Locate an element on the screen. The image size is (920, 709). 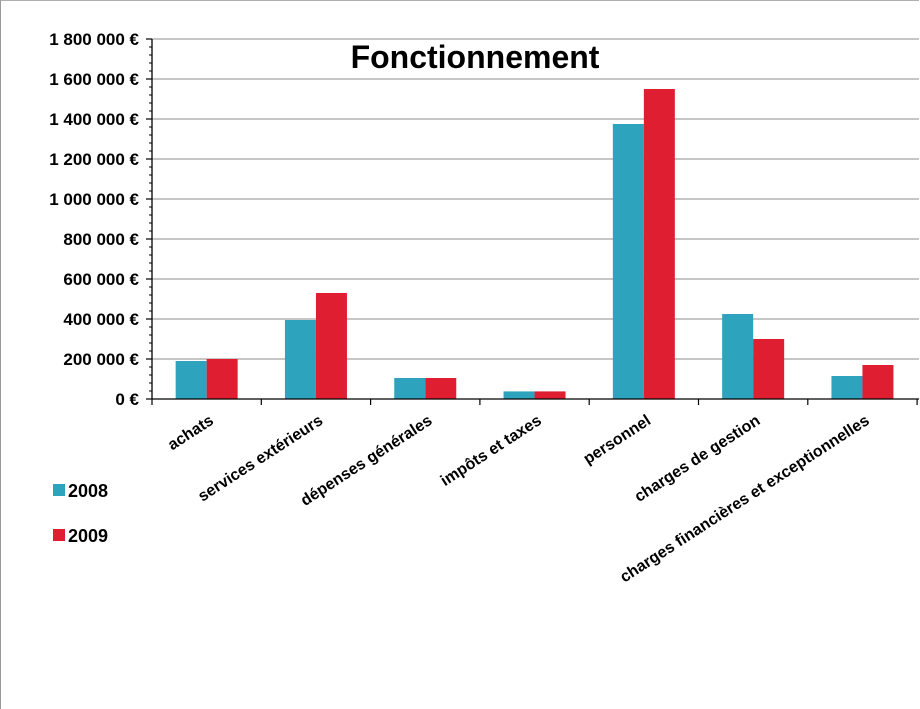
legend-label: 2008 is located at coordinates (88, 491).